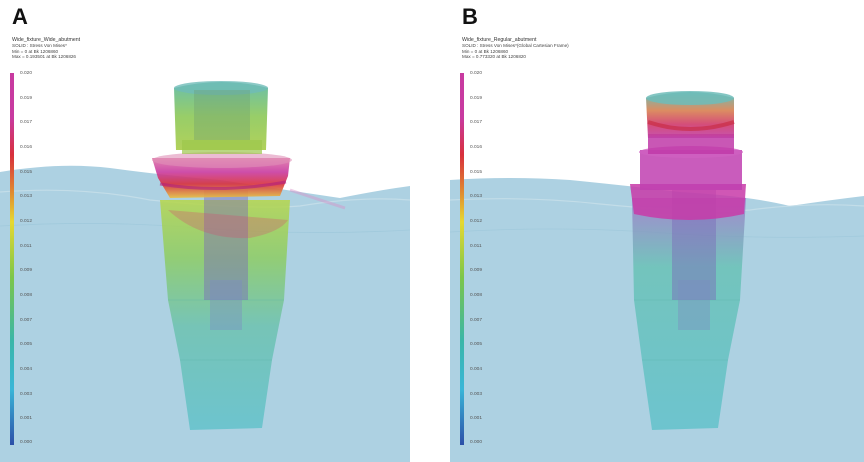 This screenshot has height=462, width=864. What do you see at coordinates (485, 51) in the screenshot?
I see `min-value-b: Min = 0 at Bk 1206860` at bounding box center [485, 51].